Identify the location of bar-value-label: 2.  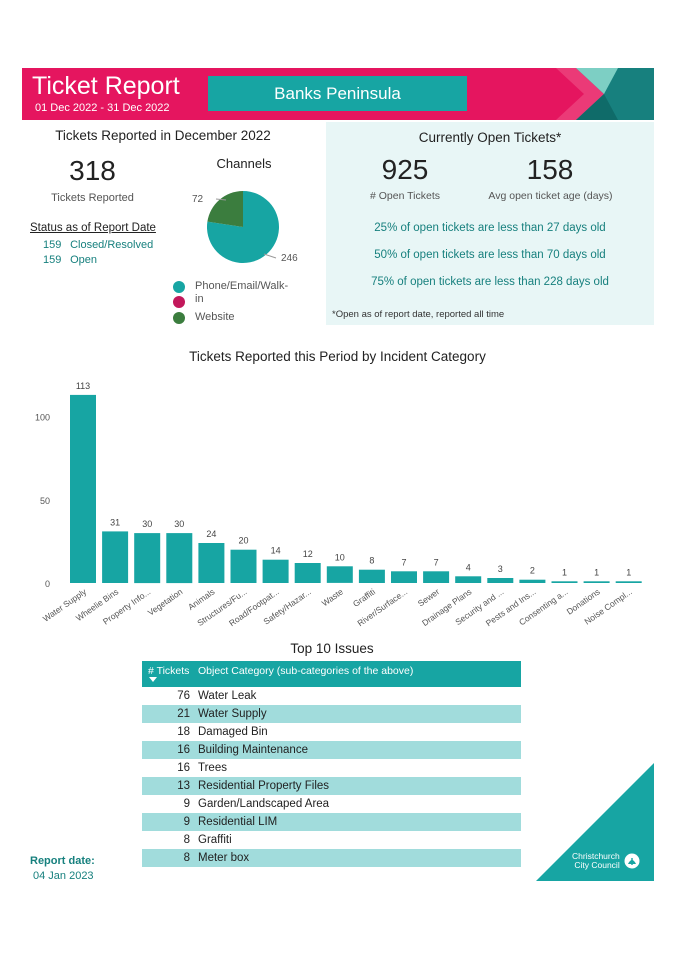
(532, 571).